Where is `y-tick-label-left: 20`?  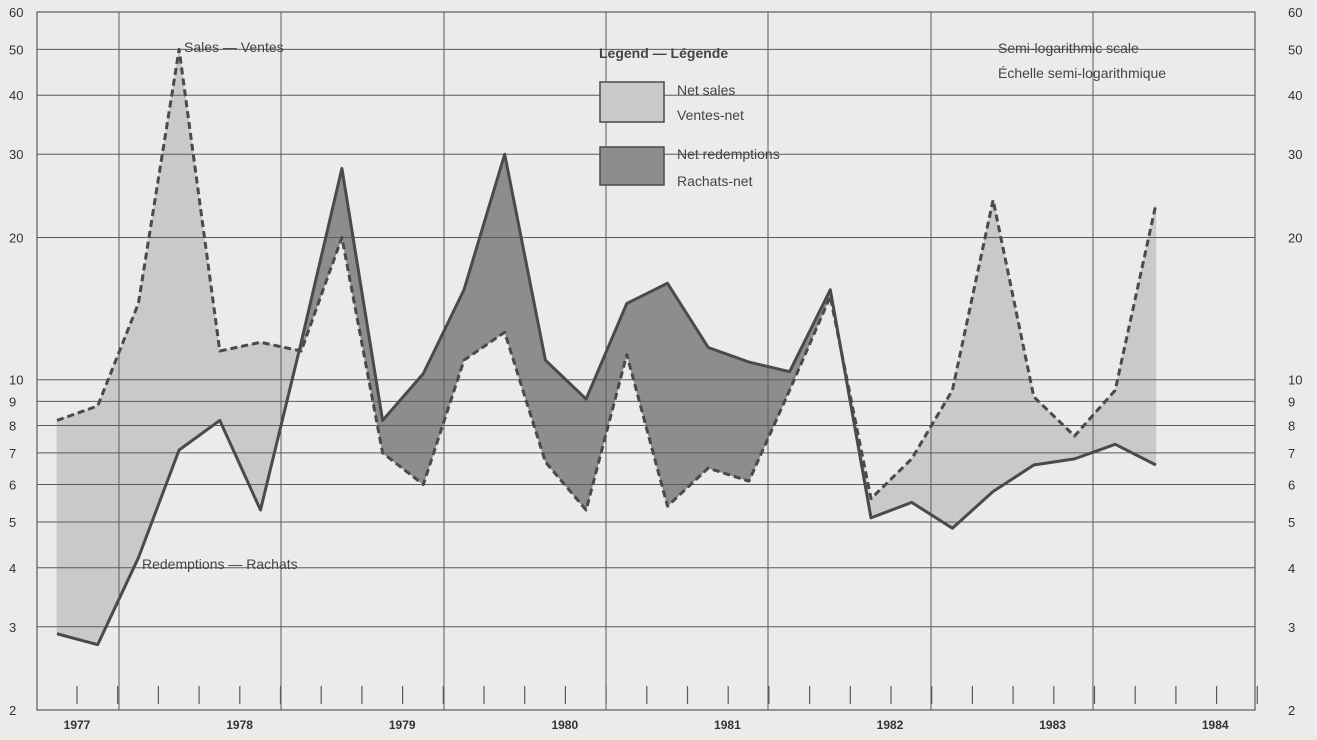 y-tick-label-left: 20 is located at coordinates (16, 237).